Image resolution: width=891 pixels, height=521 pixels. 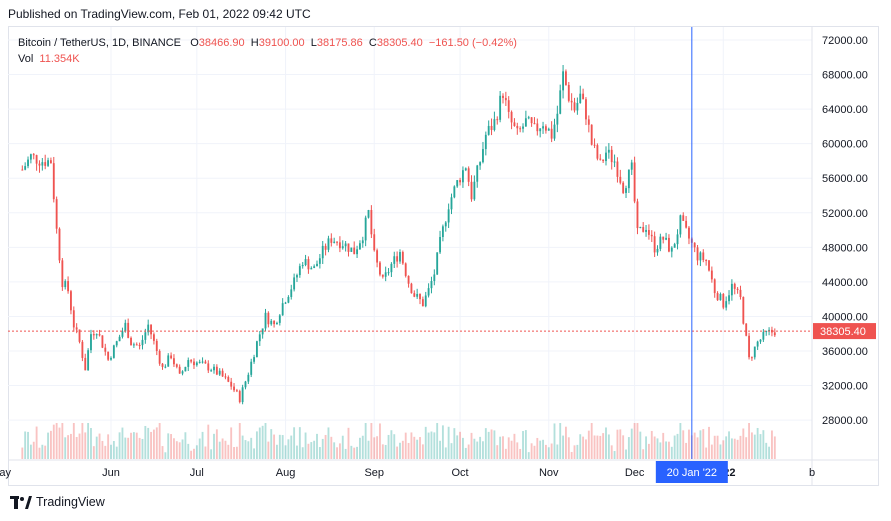 I want to click on time-tick-label: Dec, so click(x=635, y=473).